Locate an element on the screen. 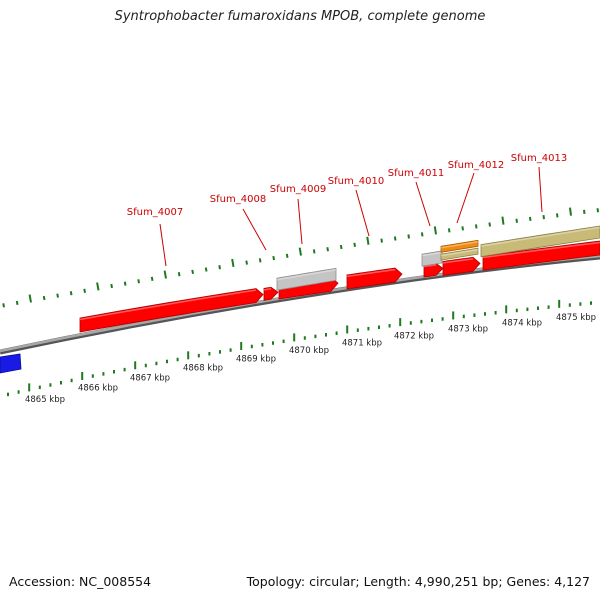 This screenshot has height=600, width=600. kbp-scale-label: 4871 kbp is located at coordinates (362, 343).